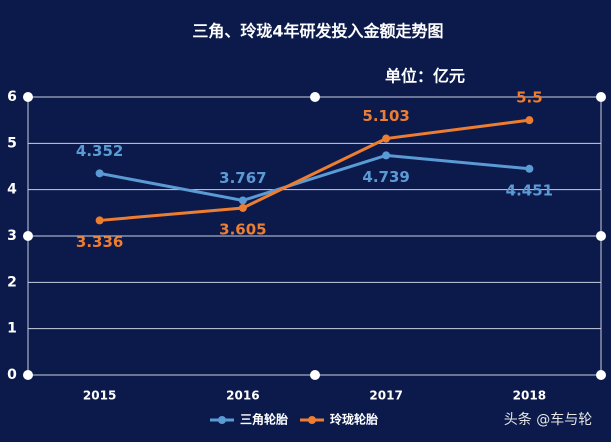  Describe the element at coordinates (99, 396) in the screenshot. I see `x-tick-label: 2015` at that location.